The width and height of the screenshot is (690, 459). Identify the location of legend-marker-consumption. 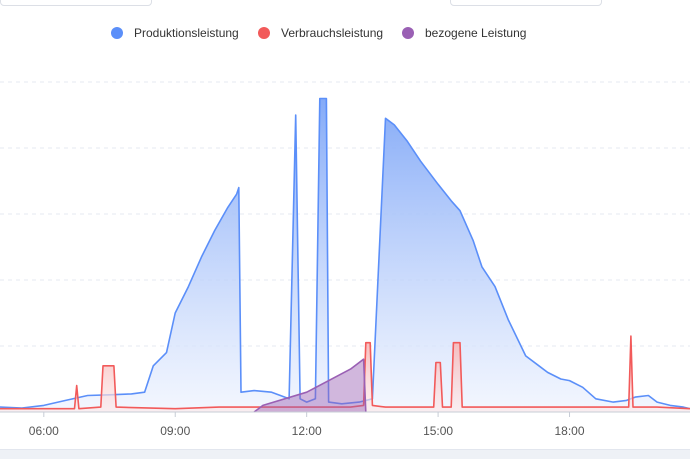
(264, 33).